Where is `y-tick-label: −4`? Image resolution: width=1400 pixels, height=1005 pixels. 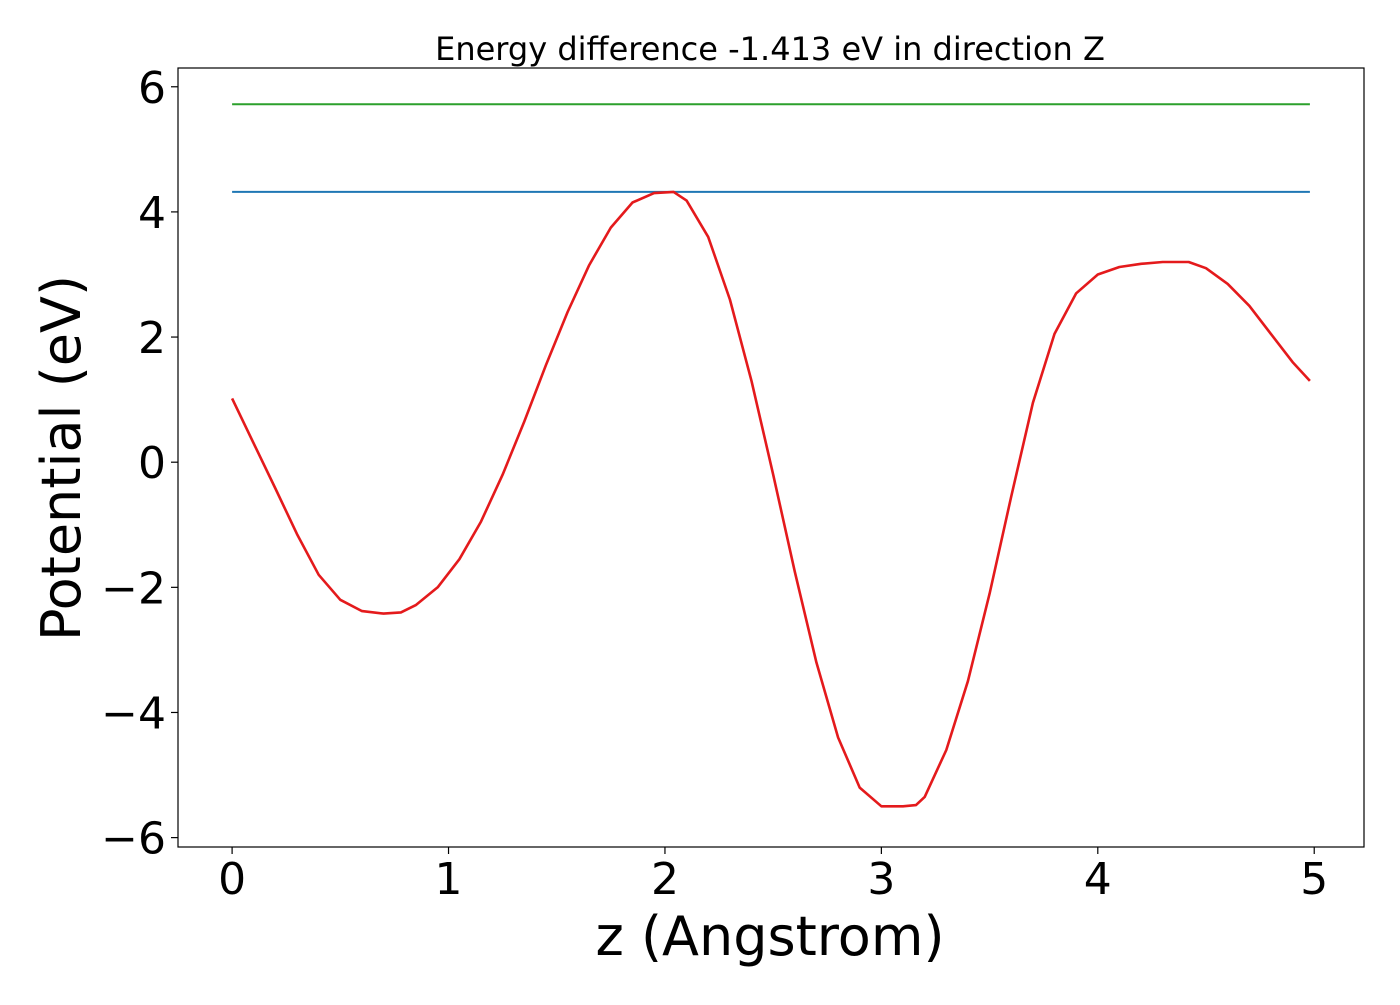 y-tick-label: −4 is located at coordinates (133, 713).